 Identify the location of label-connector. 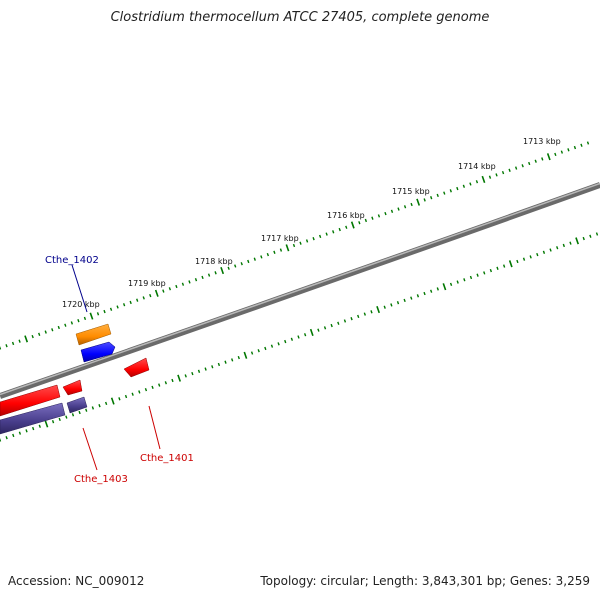
(79, 288).